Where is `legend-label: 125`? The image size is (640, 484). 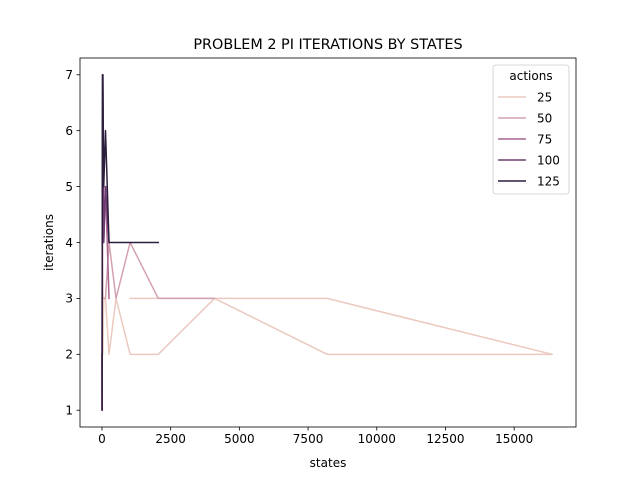
legend-label: 125 is located at coordinates (548, 181).